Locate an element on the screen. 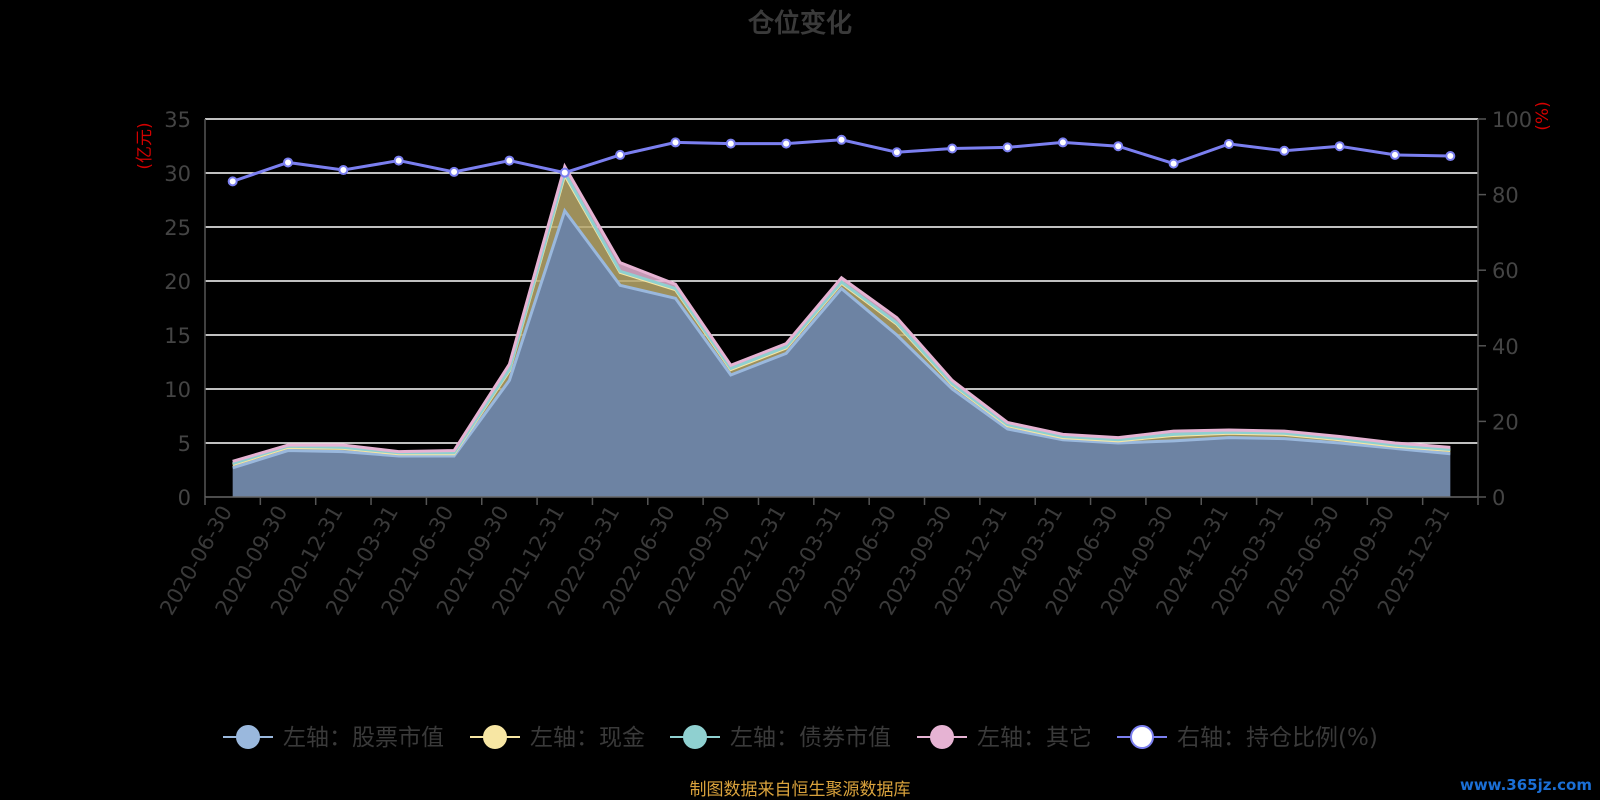  legend: 左轴：股票市值 左轴：现金 左轴：债券市值 左轴：其它 右轴：持仓比例(%) is located at coordinates (800, 738).